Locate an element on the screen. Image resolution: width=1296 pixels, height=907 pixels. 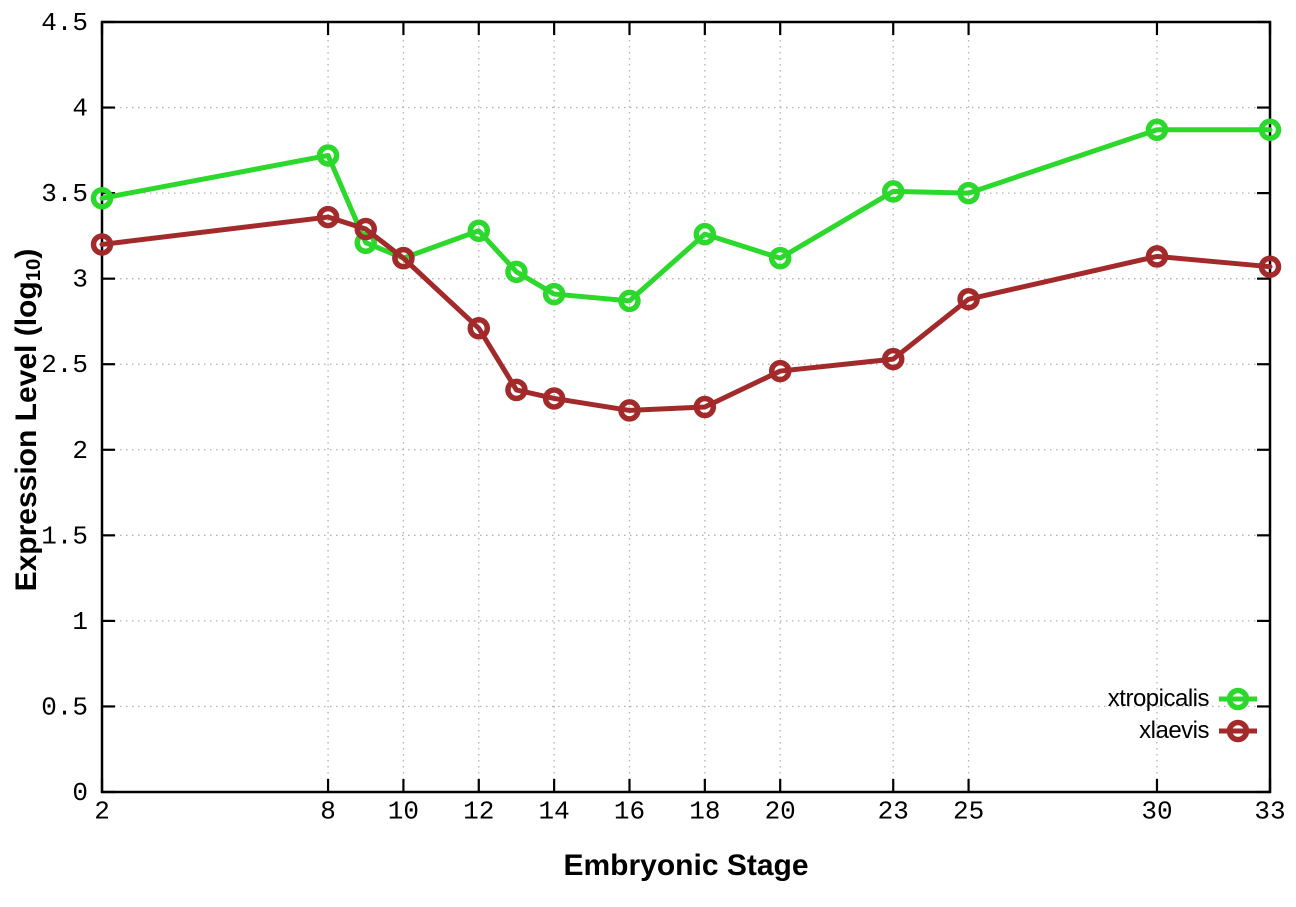
y-axis-title-text: Expression Level (log is located at coordinates (26, 436).